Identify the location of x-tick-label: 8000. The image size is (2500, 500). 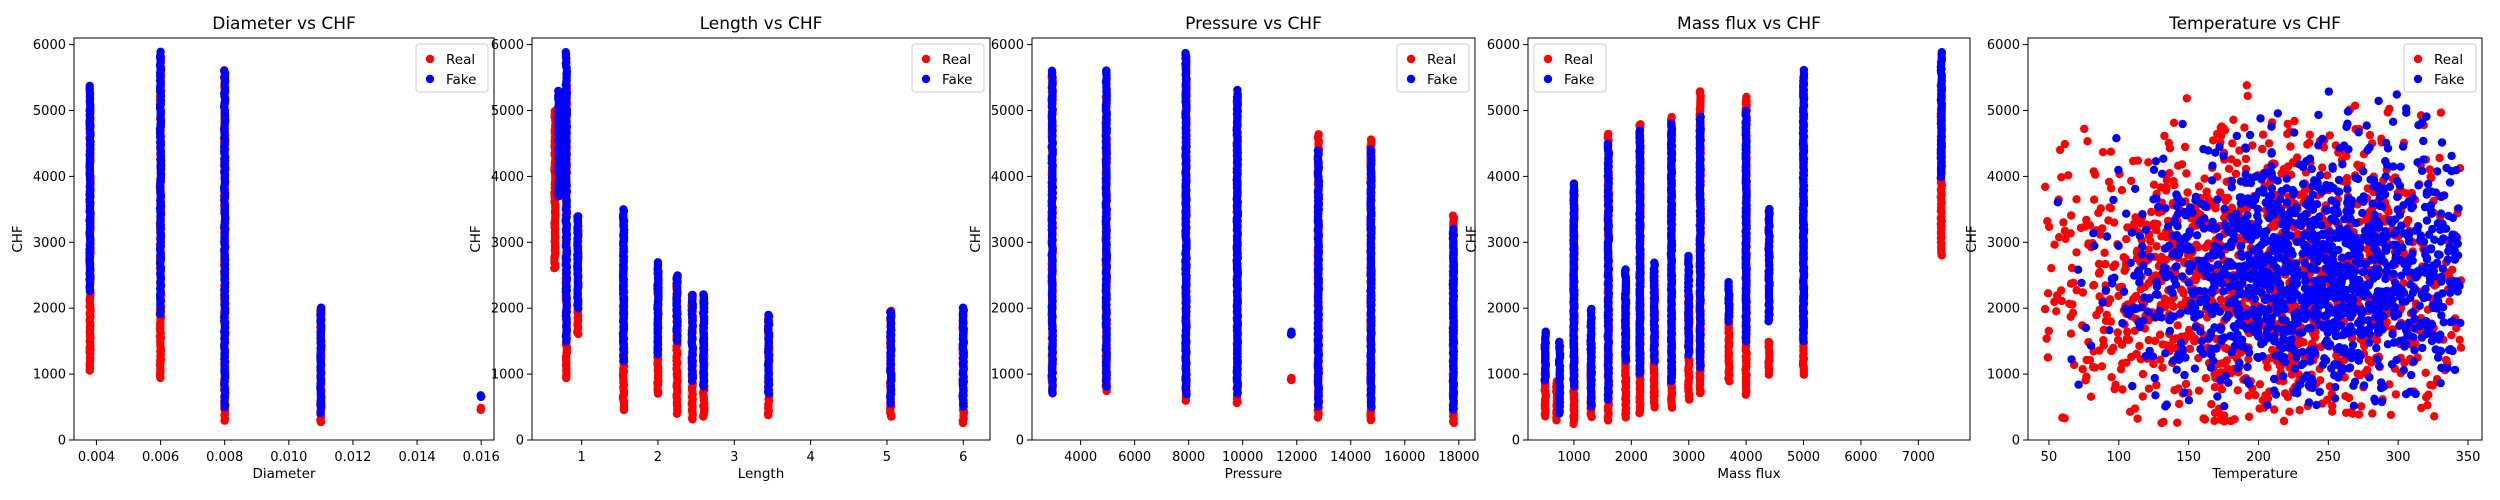
(1188, 457).